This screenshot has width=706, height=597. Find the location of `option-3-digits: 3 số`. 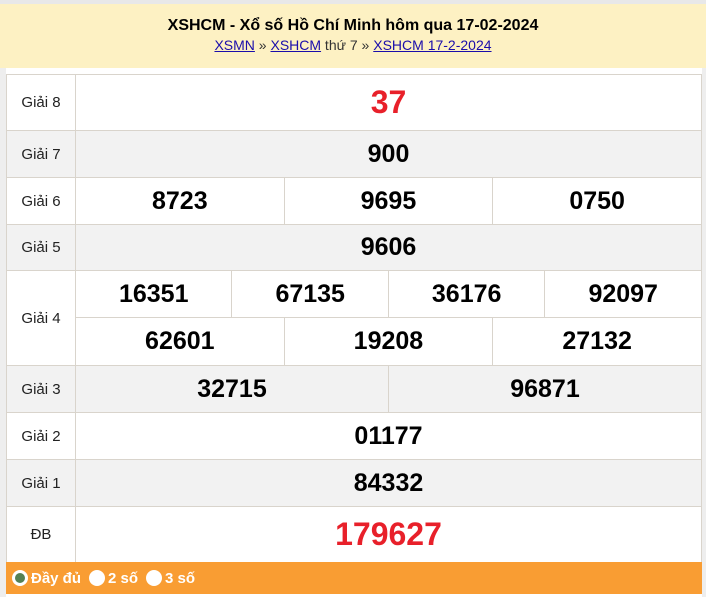

option-3-digits: 3 số is located at coordinates (170, 578).